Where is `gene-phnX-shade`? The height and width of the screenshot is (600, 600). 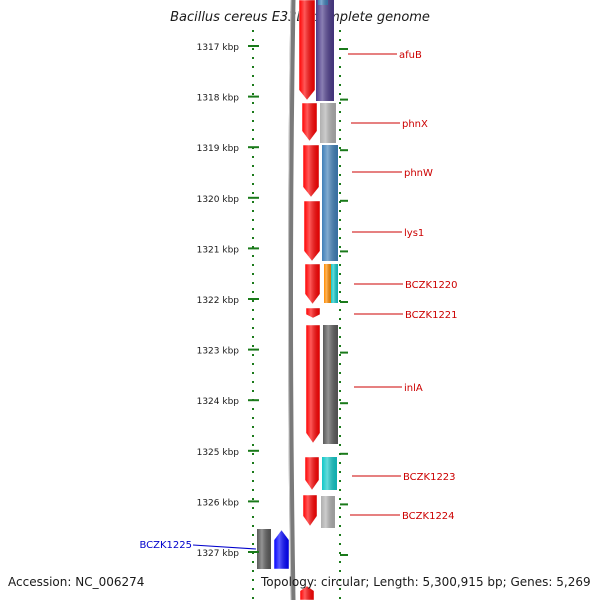 gene-phnX-shade is located at coordinates (328, 123).